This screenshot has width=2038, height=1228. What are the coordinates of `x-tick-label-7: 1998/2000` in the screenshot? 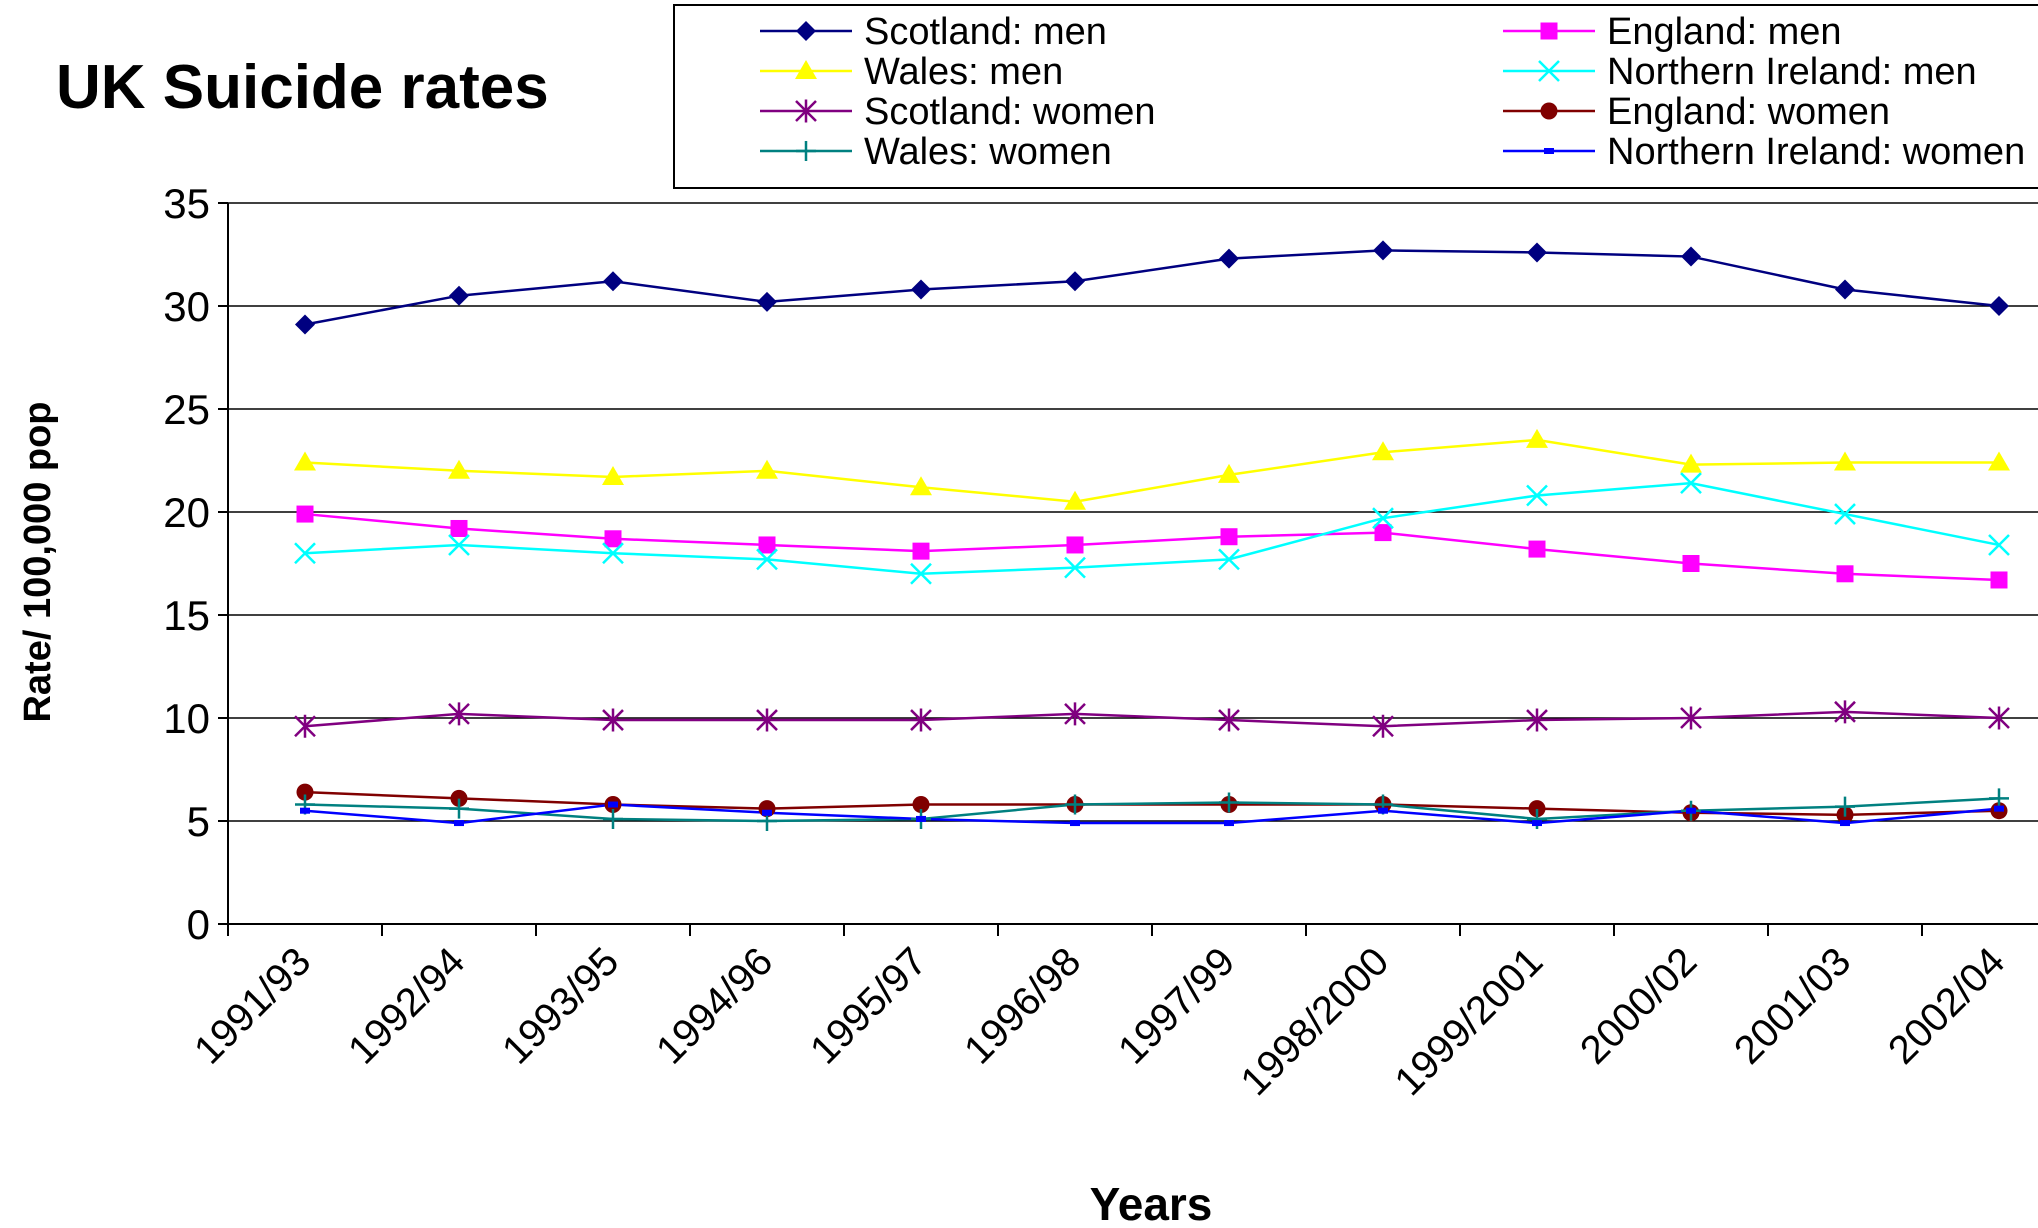 It's located at (1315, 1021).